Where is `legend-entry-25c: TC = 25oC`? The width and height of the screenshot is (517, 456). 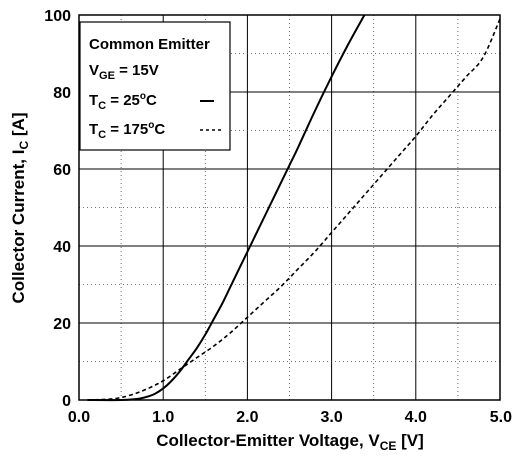
legend-entry-25c: TC = 25oC is located at coordinates (123, 101).